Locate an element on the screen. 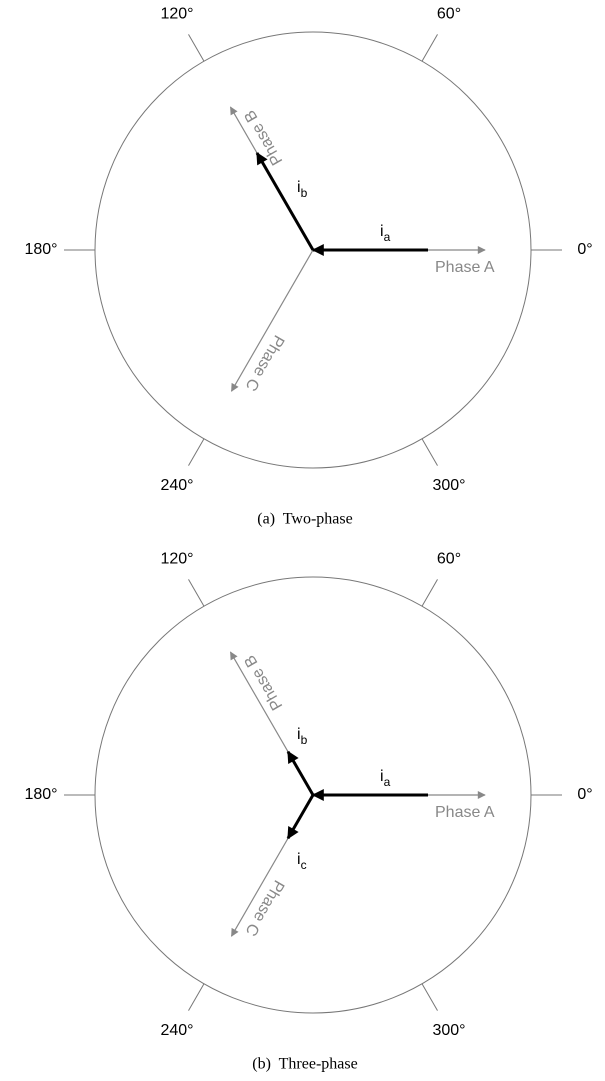 The height and width of the screenshot is (1081, 605). caption: (a) Two-phase is located at coordinates (304, 519).